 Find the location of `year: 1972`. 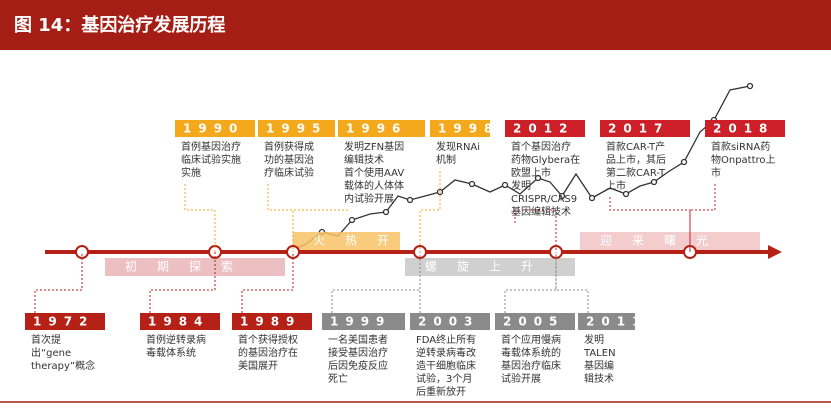

year: 1972 is located at coordinates (63, 322).